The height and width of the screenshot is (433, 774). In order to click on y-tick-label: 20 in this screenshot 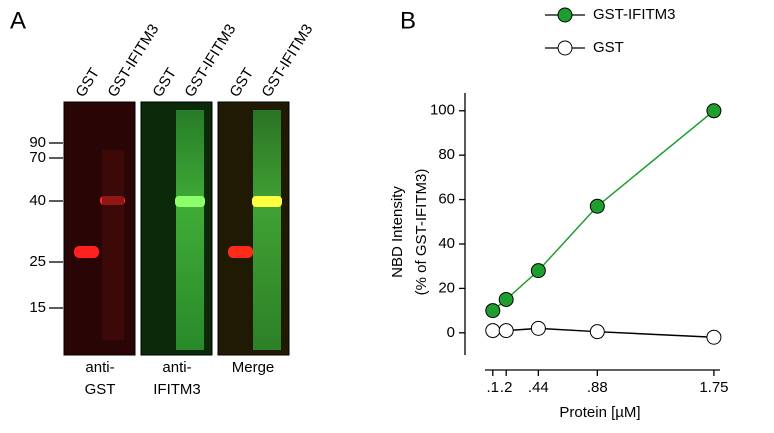, I will do `click(446, 287)`.